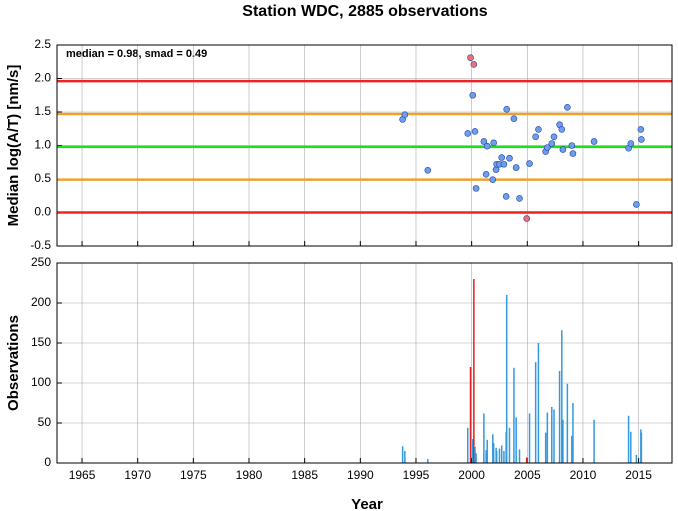  I want to click on x-tick-label: 2015, so click(638, 475).